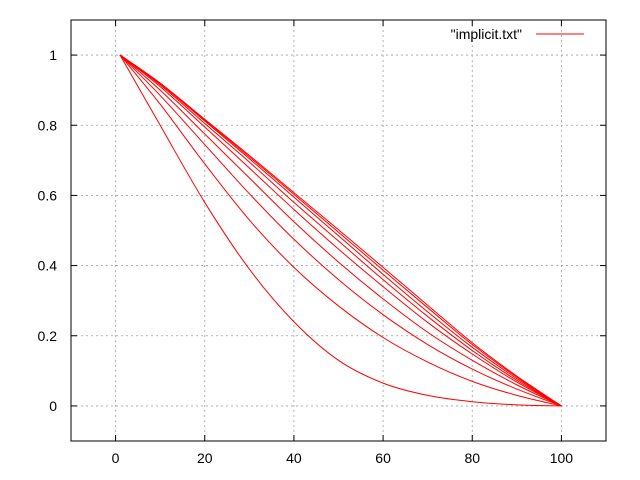  I want to click on x-tick-label: 20, so click(205, 458).